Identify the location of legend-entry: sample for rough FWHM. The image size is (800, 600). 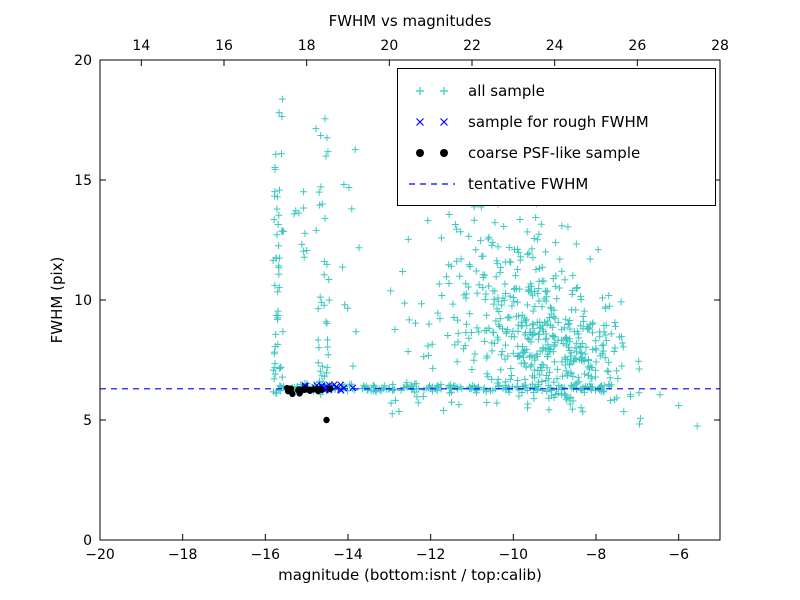
(556, 121).